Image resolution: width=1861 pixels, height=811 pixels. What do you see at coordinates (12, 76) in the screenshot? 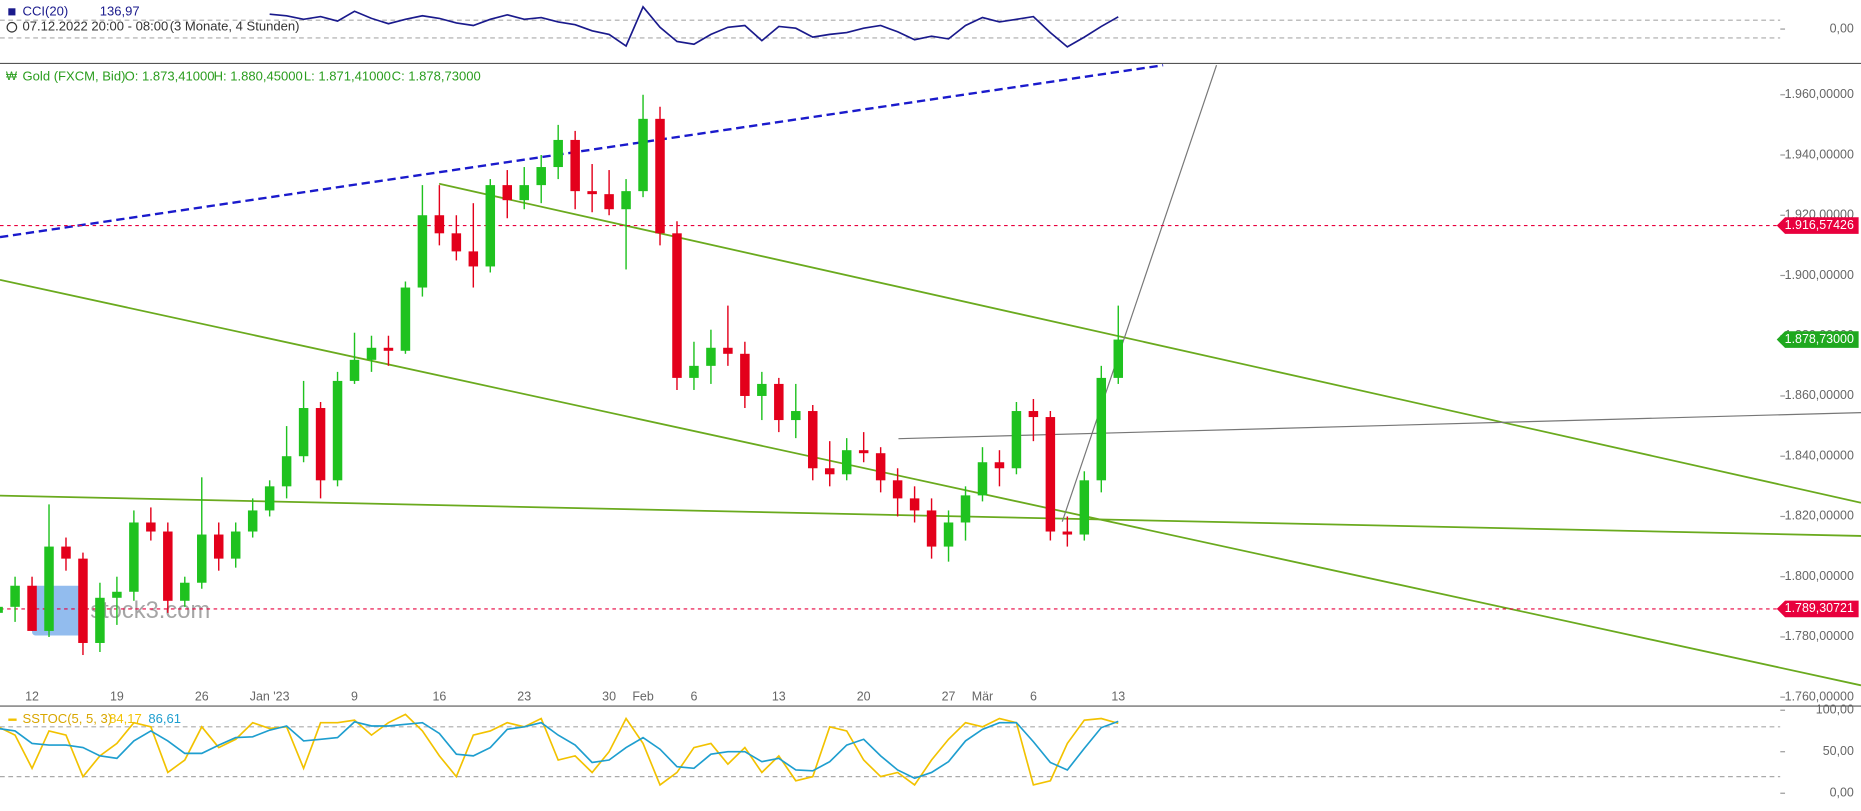
I see `symbol-icon: ₩` at bounding box center [12, 76].